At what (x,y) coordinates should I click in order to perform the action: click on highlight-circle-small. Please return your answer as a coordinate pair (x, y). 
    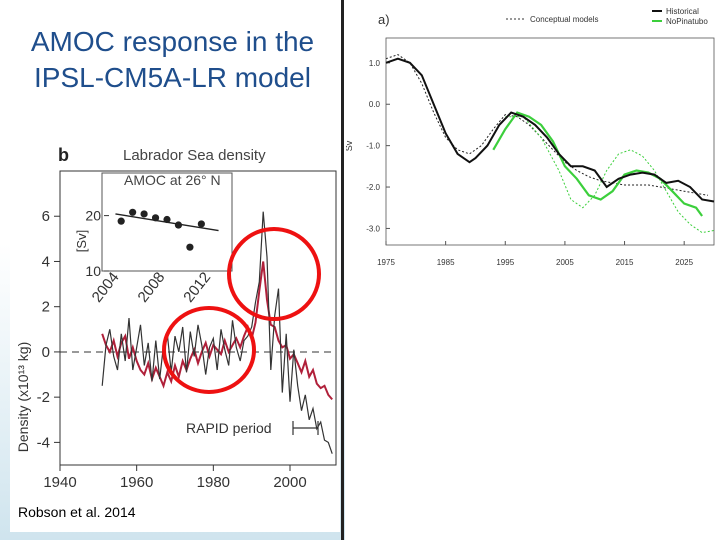
    Looking at the image, I should click on (209, 350).